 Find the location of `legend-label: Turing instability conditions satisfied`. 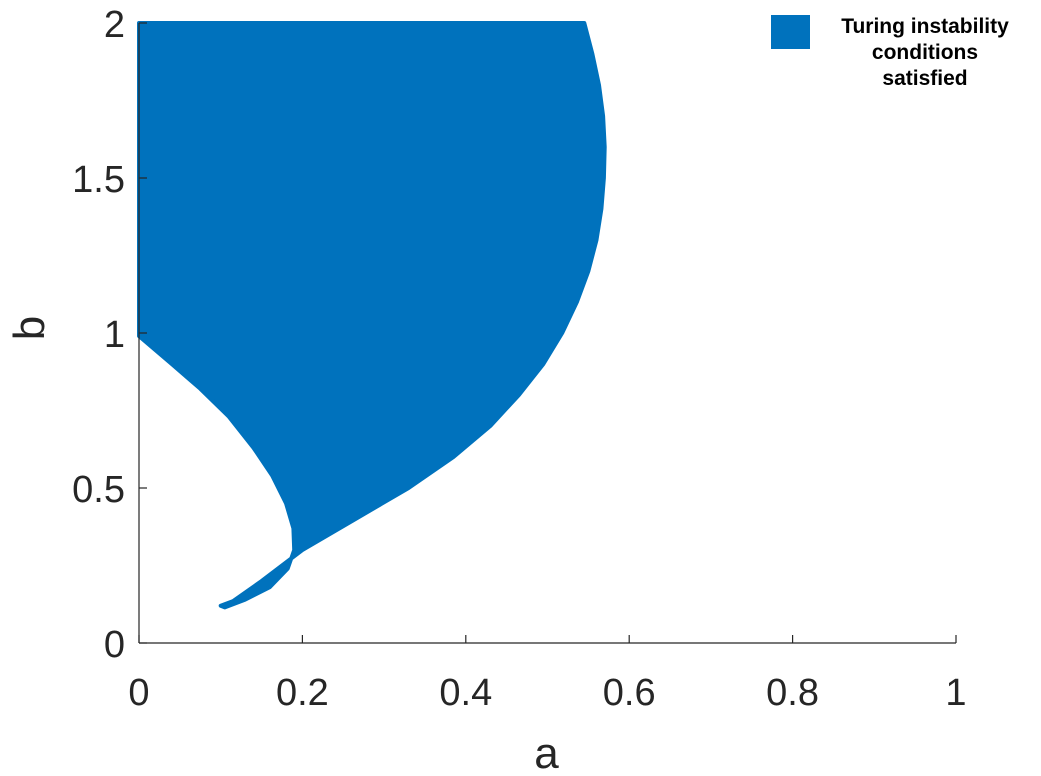

legend-label: Turing instability conditions satisfied is located at coordinates (925, 52).